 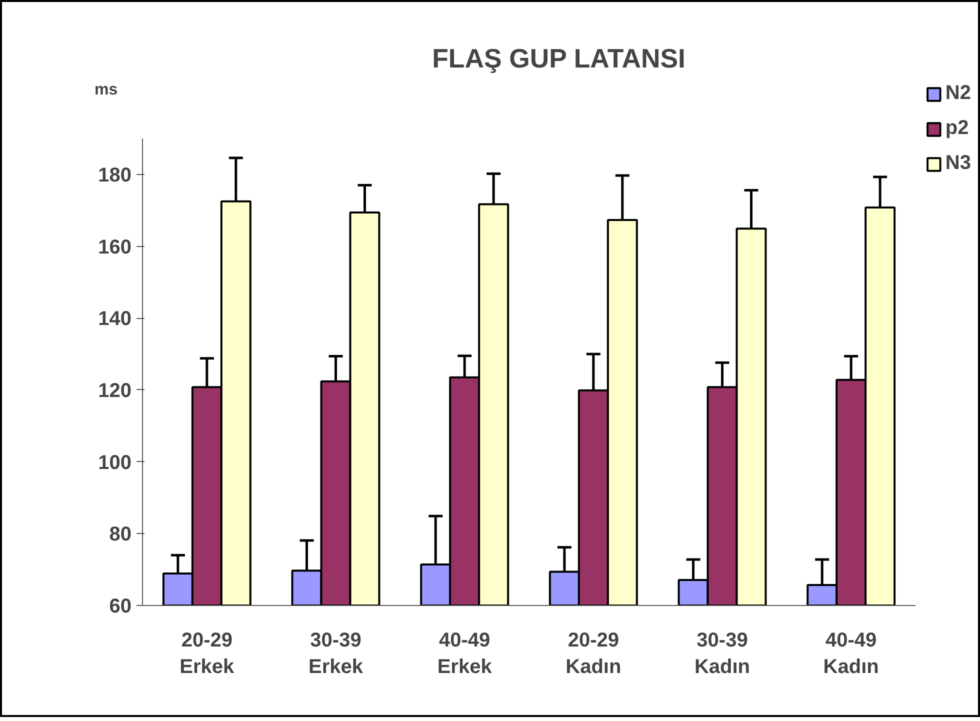 I want to click on x-tick-label: 30-39 Erkek, so click(x=336, y=654).